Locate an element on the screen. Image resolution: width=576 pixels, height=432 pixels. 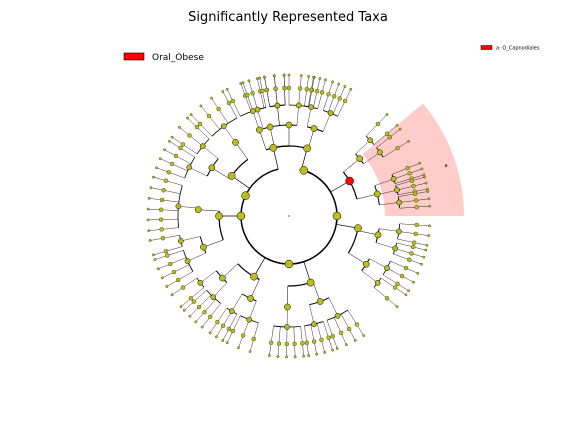
branch-arc is located at coordinates (284, 260).